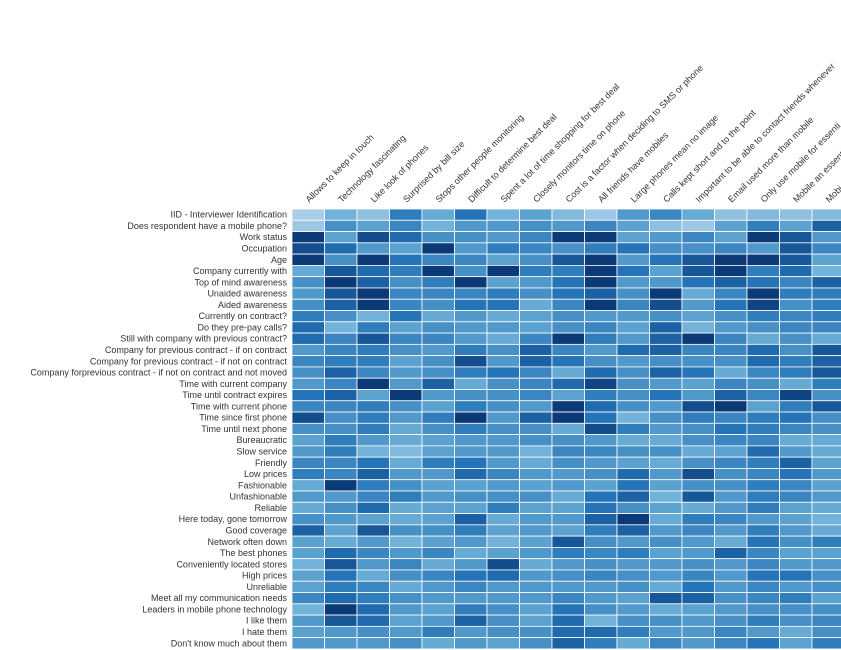  Describe the element at coordinates (233, 519) in the screenshot. I see `row-label: Here today, gone tomorrow` at that location.